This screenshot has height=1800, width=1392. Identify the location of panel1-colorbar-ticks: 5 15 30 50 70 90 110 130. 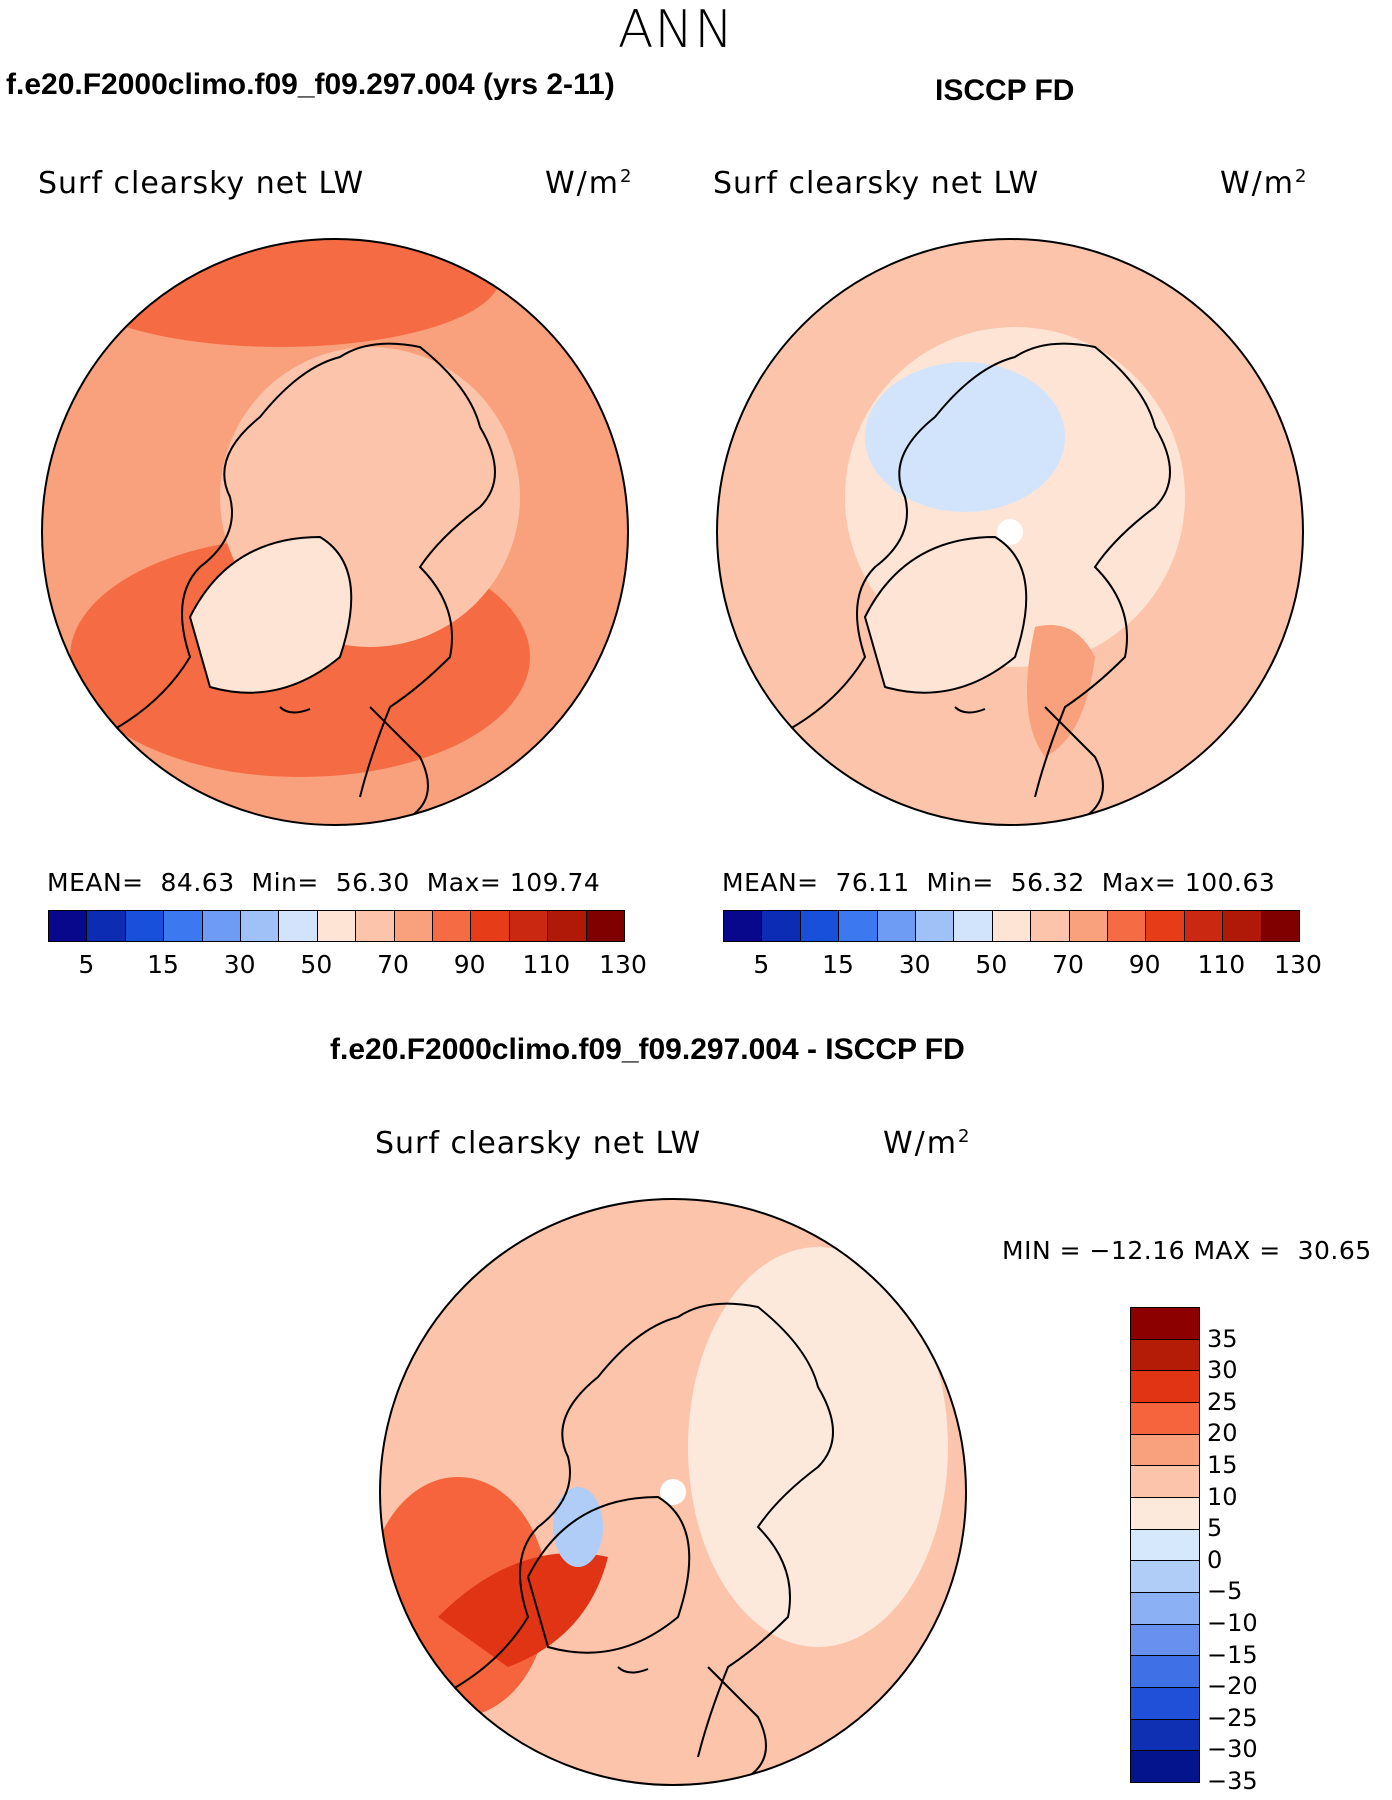
(347, 965).